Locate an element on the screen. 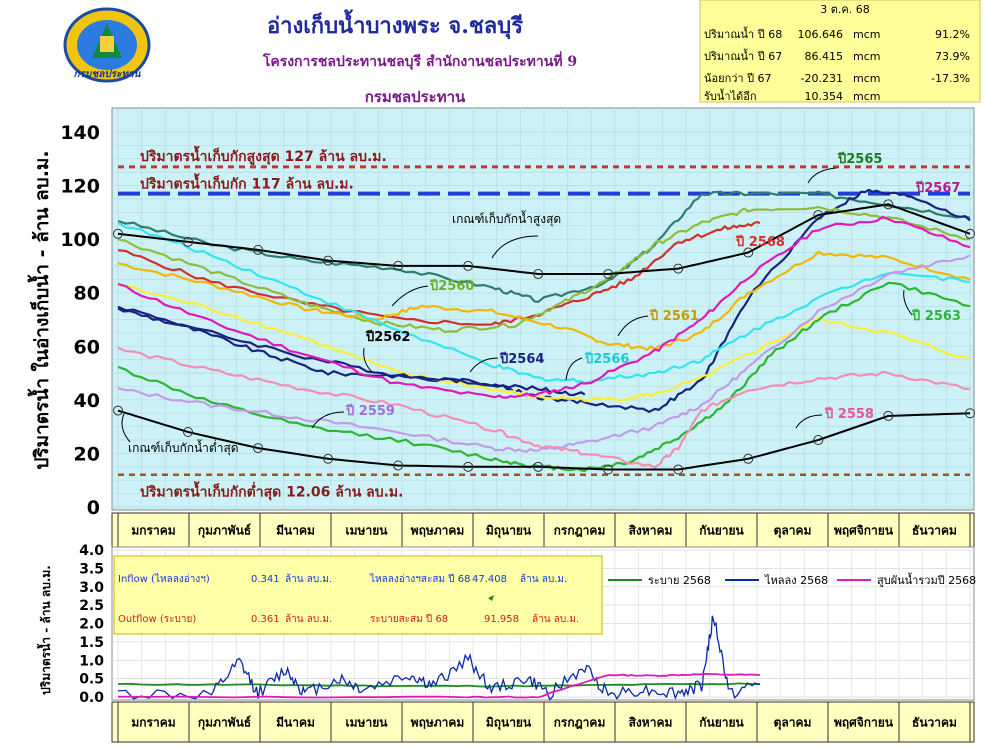 The image size is (1000, 750). flow-y-tick-label: 0.5 is located at coordinates (91, 680).